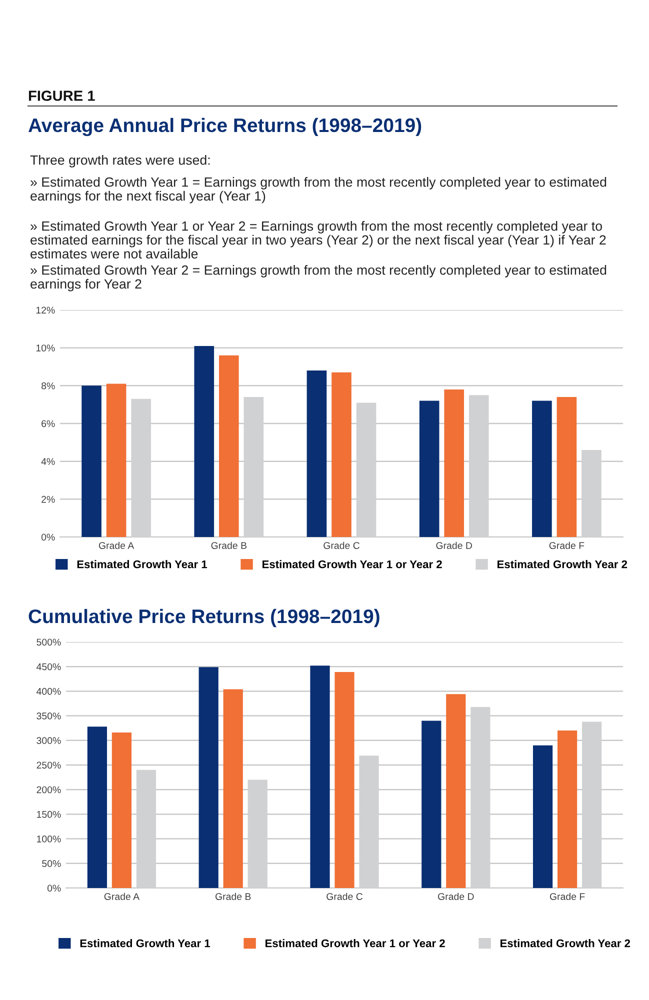 The width and height of the screenshot is (649, 1000). What do you see at coordinates (45, 348) in the screenshot?
I see `y-tick-label: 10%` at bounding box center [45, 348].